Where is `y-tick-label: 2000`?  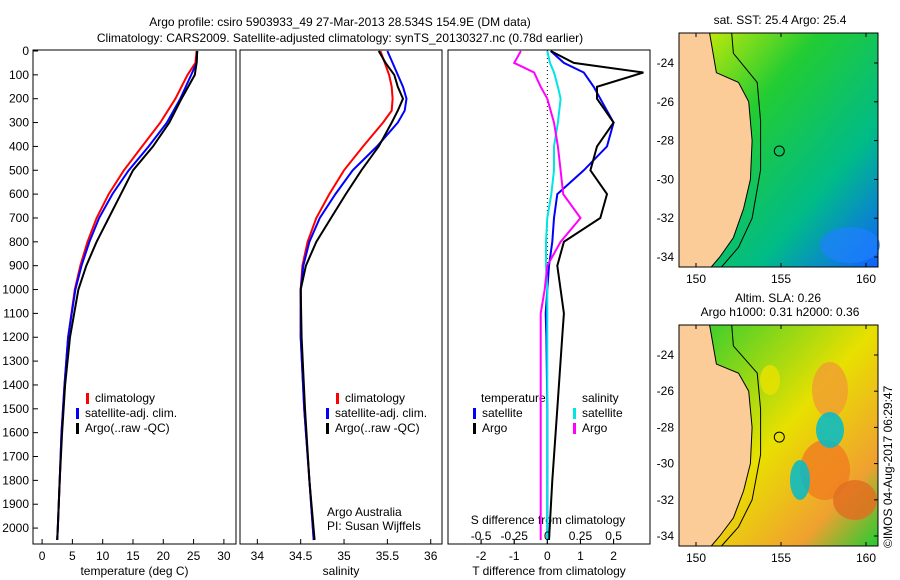
y-tick-label: 2000 is located at coordinates (15, 528).